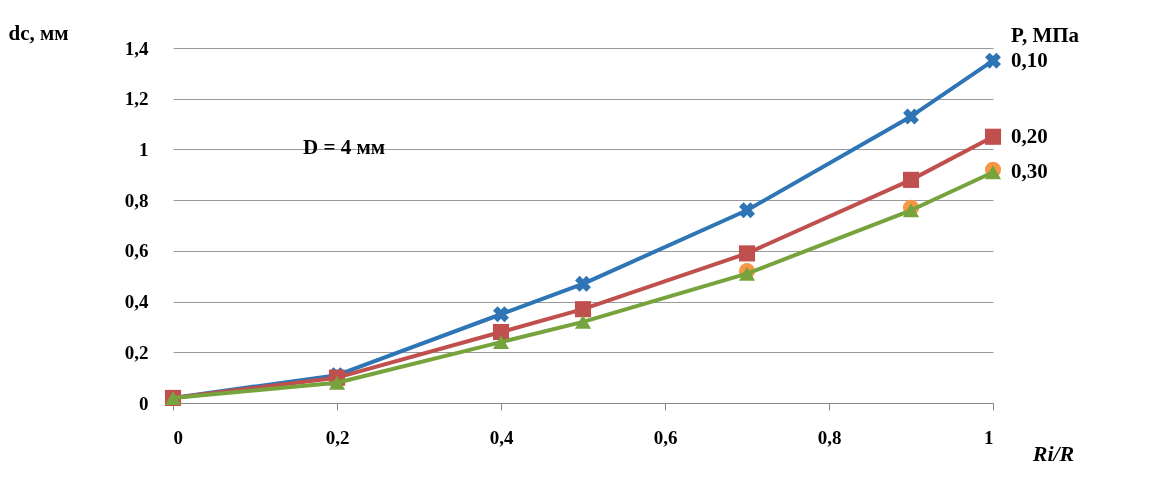 Image resolution: width=1152 pixels, height=477 pixels. I want to click on series-label: 0,10, so click(1029, 59).